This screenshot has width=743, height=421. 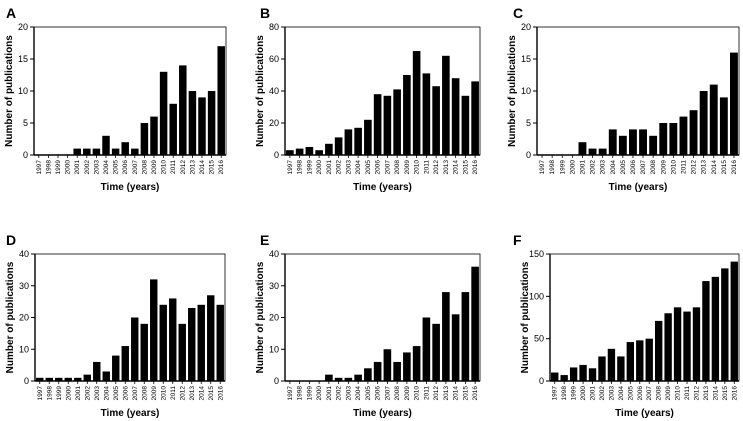 I want to click on y-tick-label-c-20: 20, so click(x=526, y=27).